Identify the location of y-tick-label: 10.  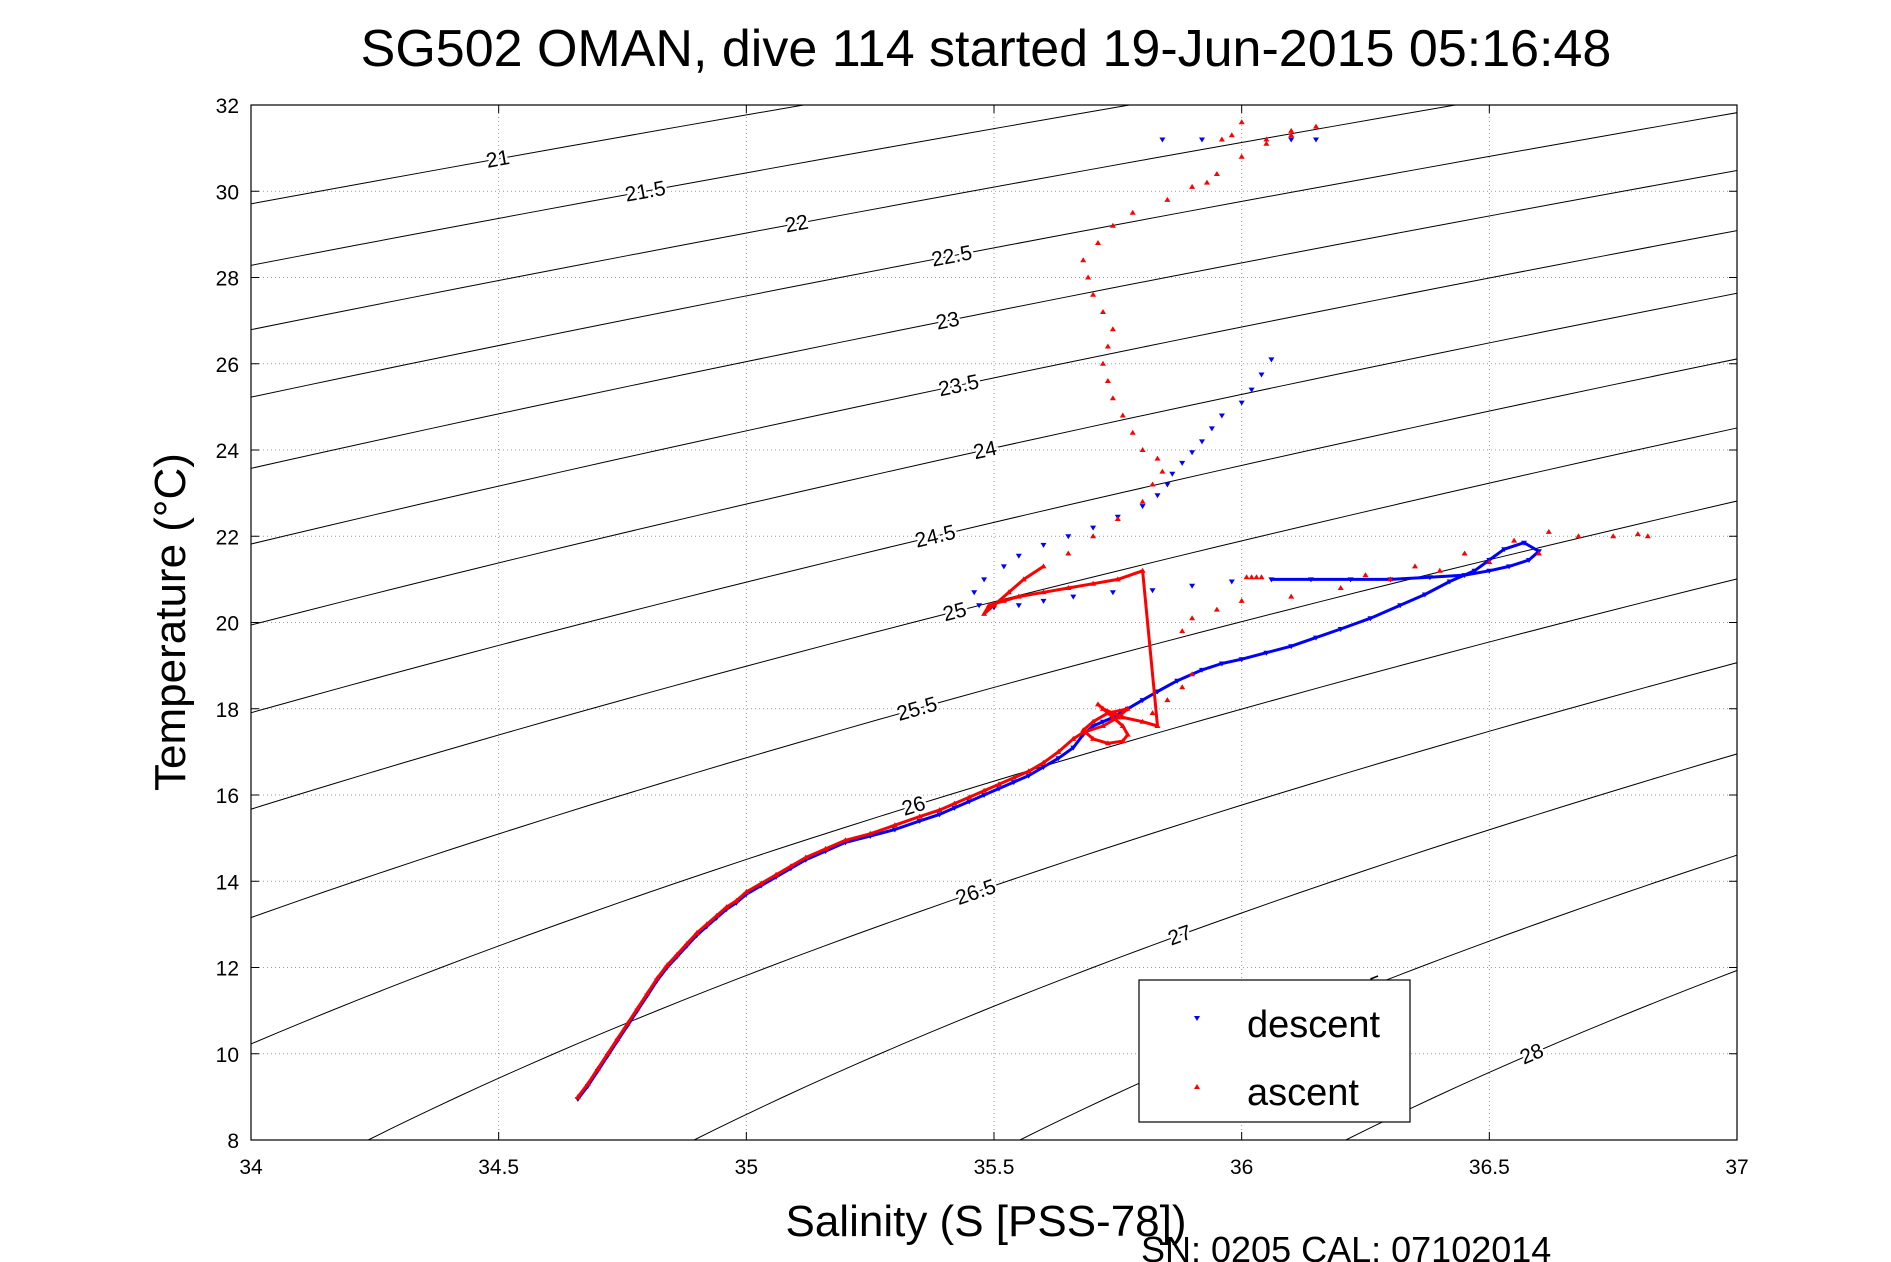
(227, 1055).